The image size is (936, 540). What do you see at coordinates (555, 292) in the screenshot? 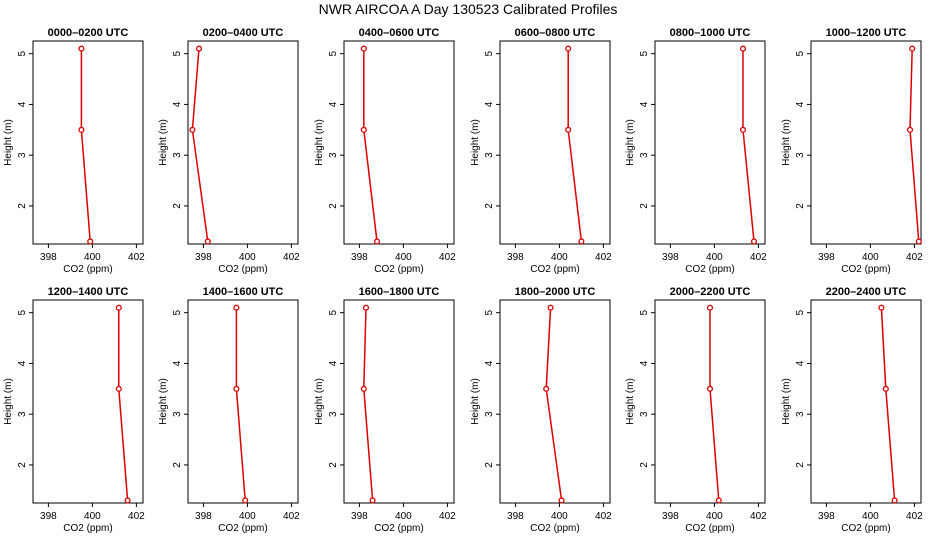
I see `panel-title: 1800–2000 UTC` at bounding box center [555, 292].